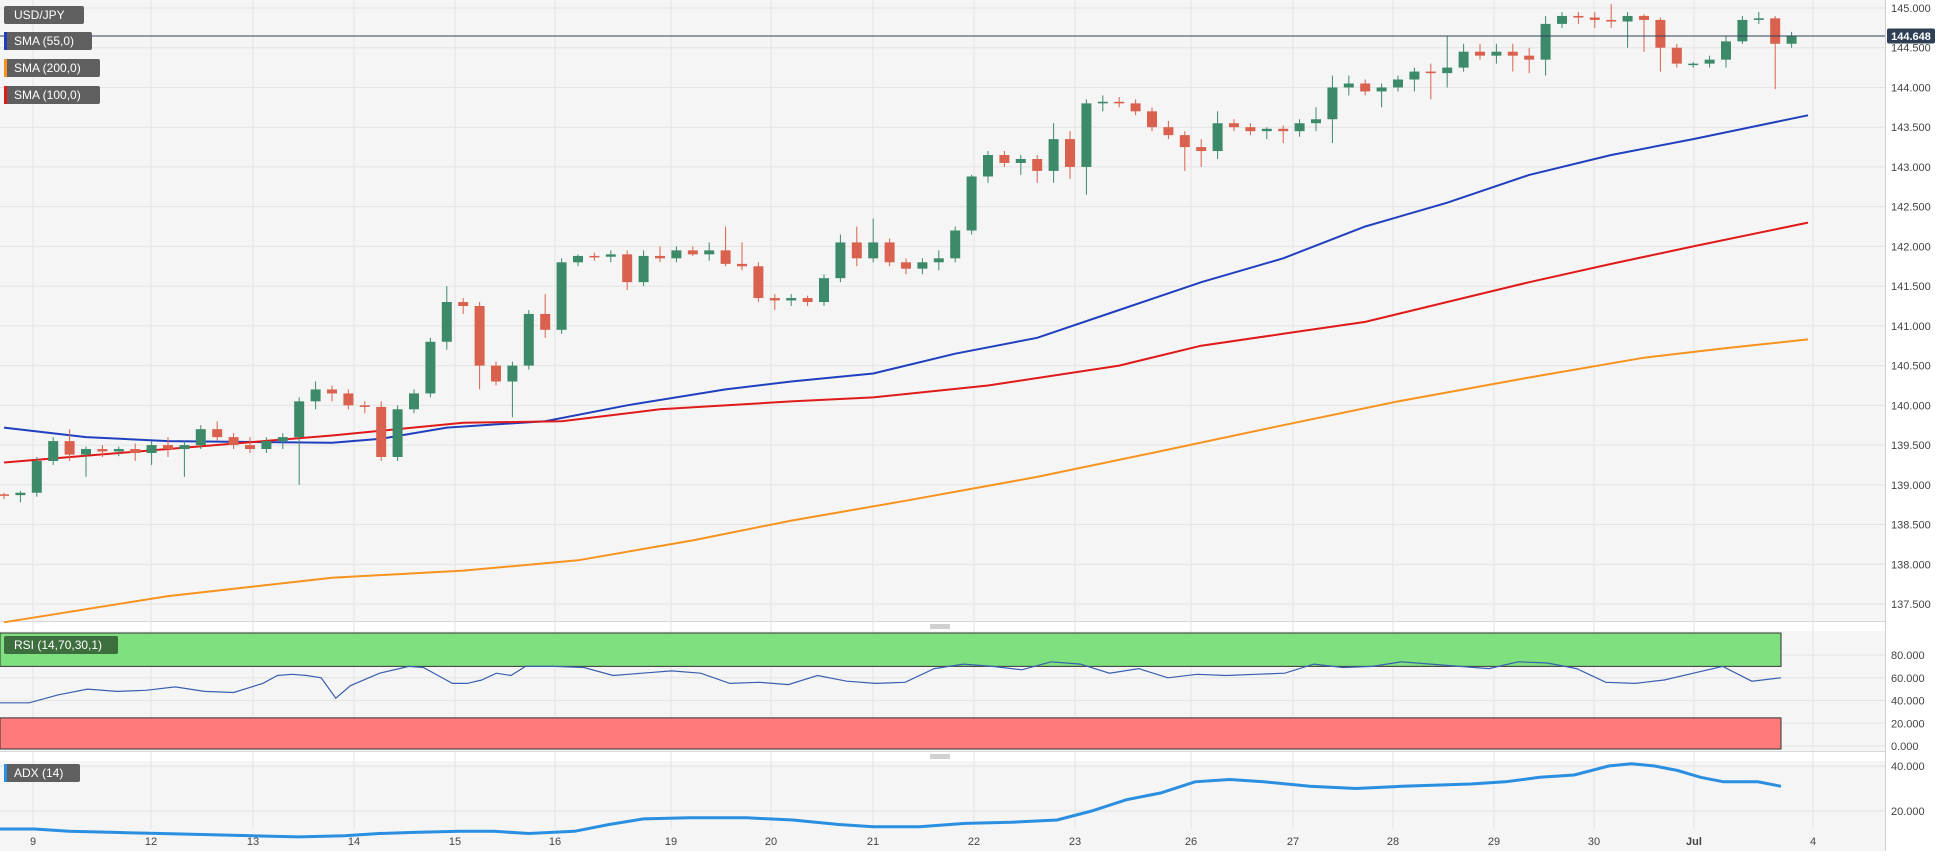  I want to click on price-tick-label: 144.000, so click(1911, 88).